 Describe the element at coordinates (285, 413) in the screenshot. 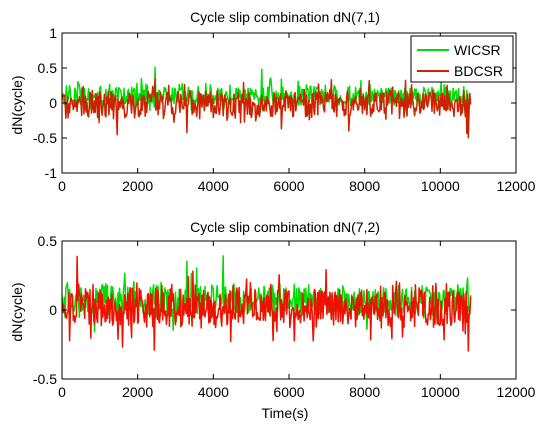

I see `x-axis-label-2: Time(s)` at that location.